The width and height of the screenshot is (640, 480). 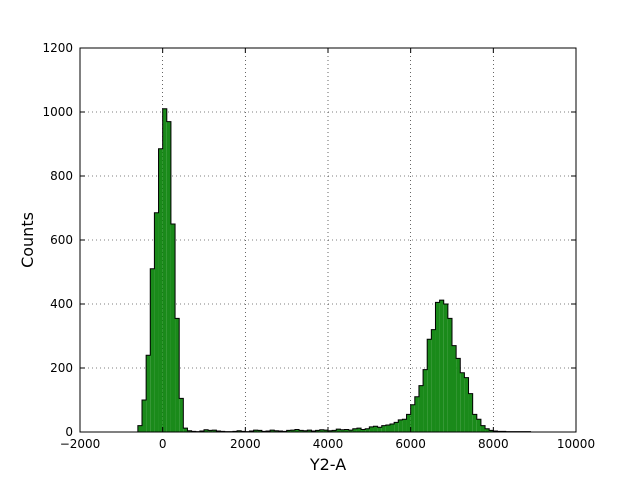 What do you see at coordinates (493, 444) in the screenshot?
I see `x-tick-label: 8000` at bounding box center [493, 444].